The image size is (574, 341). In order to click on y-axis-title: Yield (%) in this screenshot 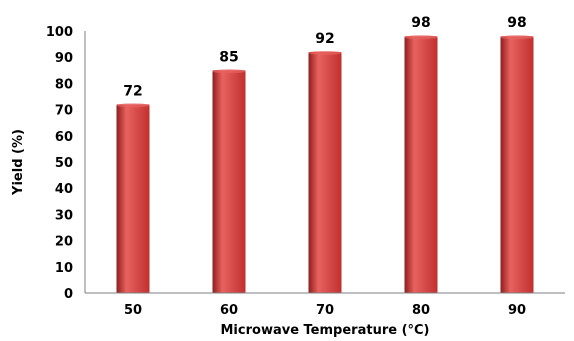, I will do `click(18, 162)`.